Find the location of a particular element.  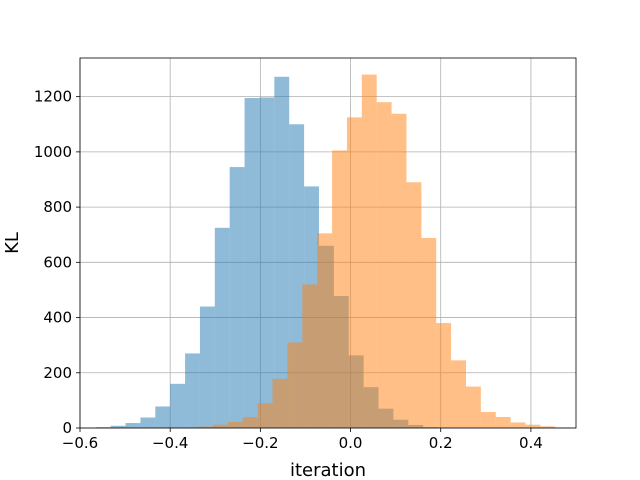

x-tick-label: −0.6 is located at coordinates (80, 443).